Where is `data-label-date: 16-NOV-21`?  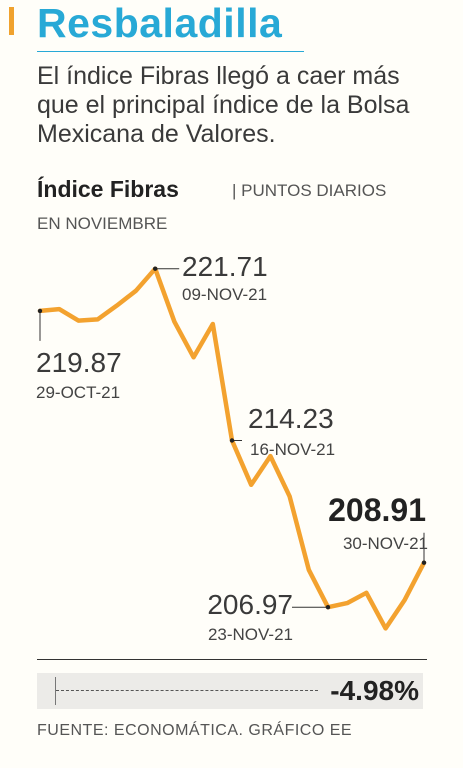
data-label-date: 16-NOV-21 is located at coordinates (292, 449).